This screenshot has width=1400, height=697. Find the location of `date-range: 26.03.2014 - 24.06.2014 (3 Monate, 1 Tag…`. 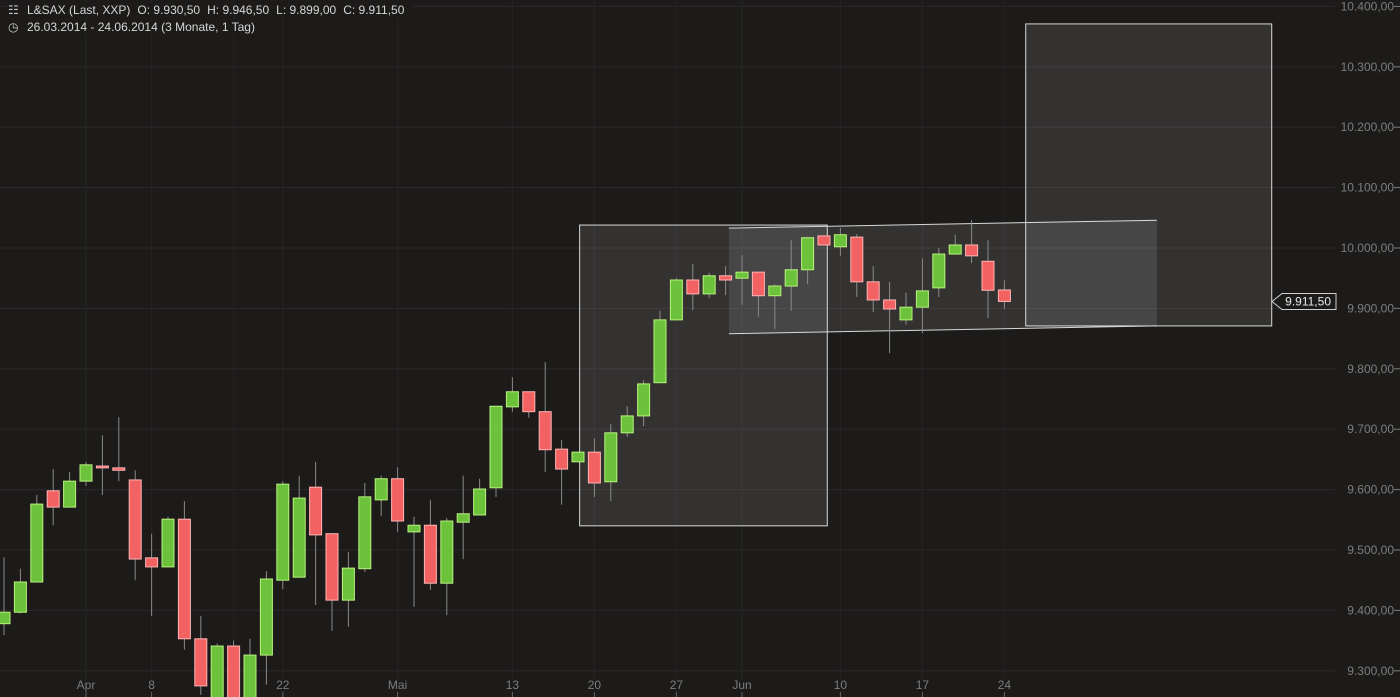

date-range: 26.03.2014 - 24.06.2014 (3 Monate, 1 Tag… is located at coordinates (141, 27).